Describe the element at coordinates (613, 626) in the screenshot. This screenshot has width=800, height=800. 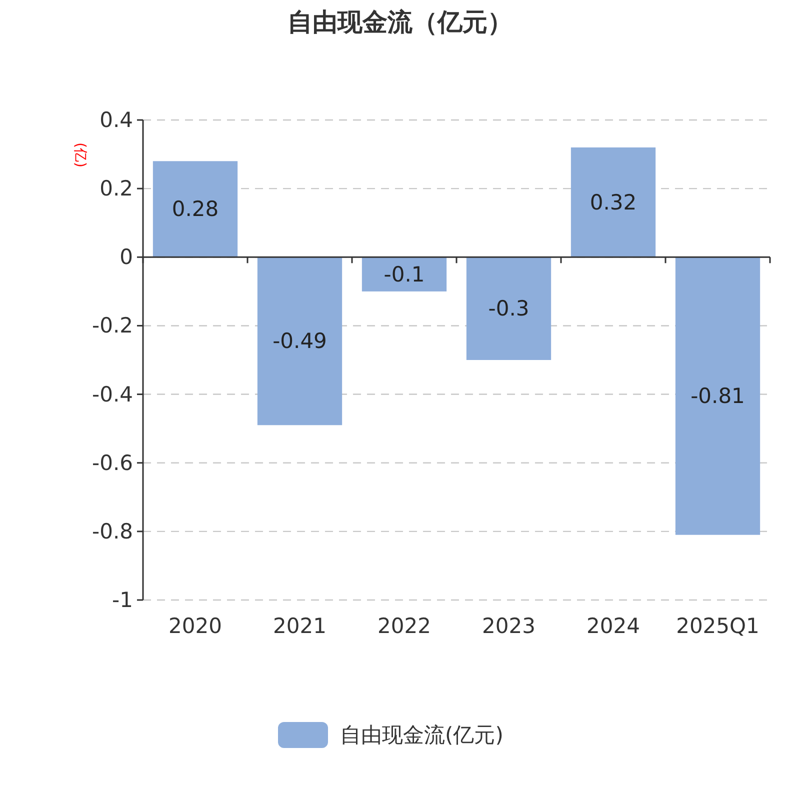
I see `x-tick-label: 2024` at that location.